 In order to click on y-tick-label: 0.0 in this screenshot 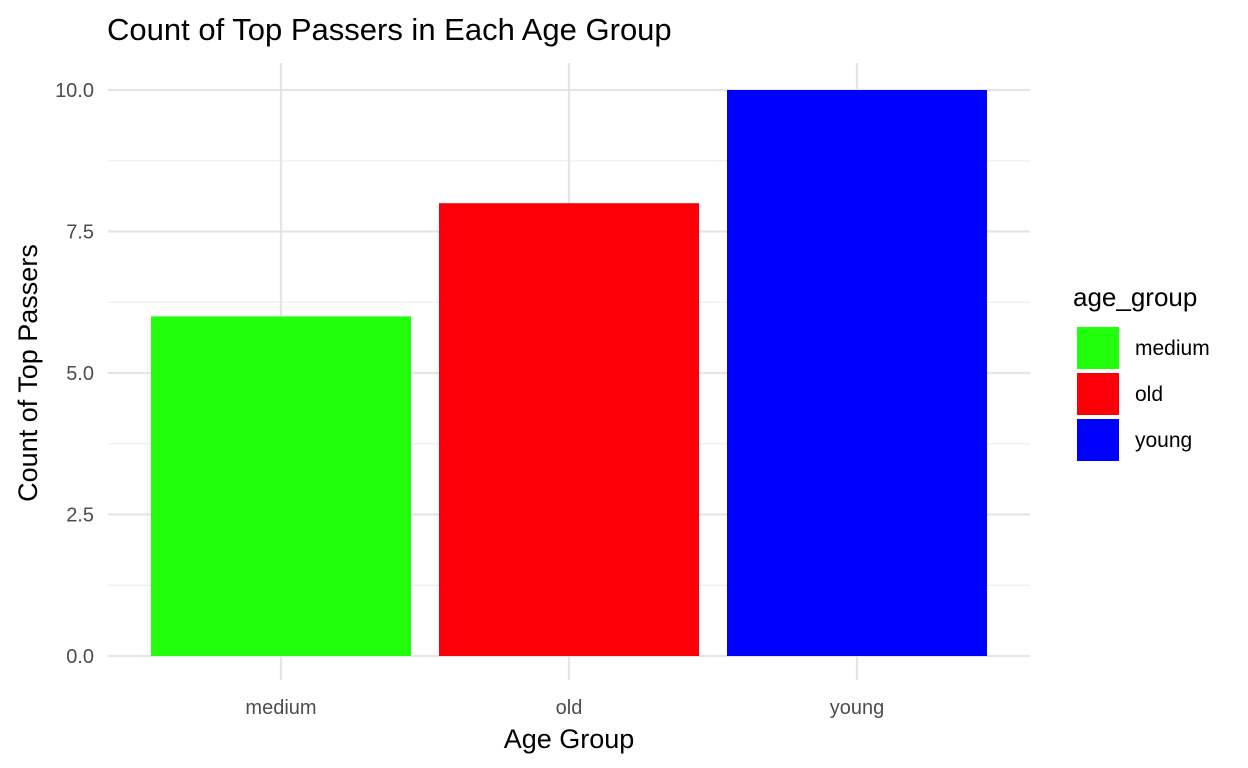, I will do `click(80, 657)`.